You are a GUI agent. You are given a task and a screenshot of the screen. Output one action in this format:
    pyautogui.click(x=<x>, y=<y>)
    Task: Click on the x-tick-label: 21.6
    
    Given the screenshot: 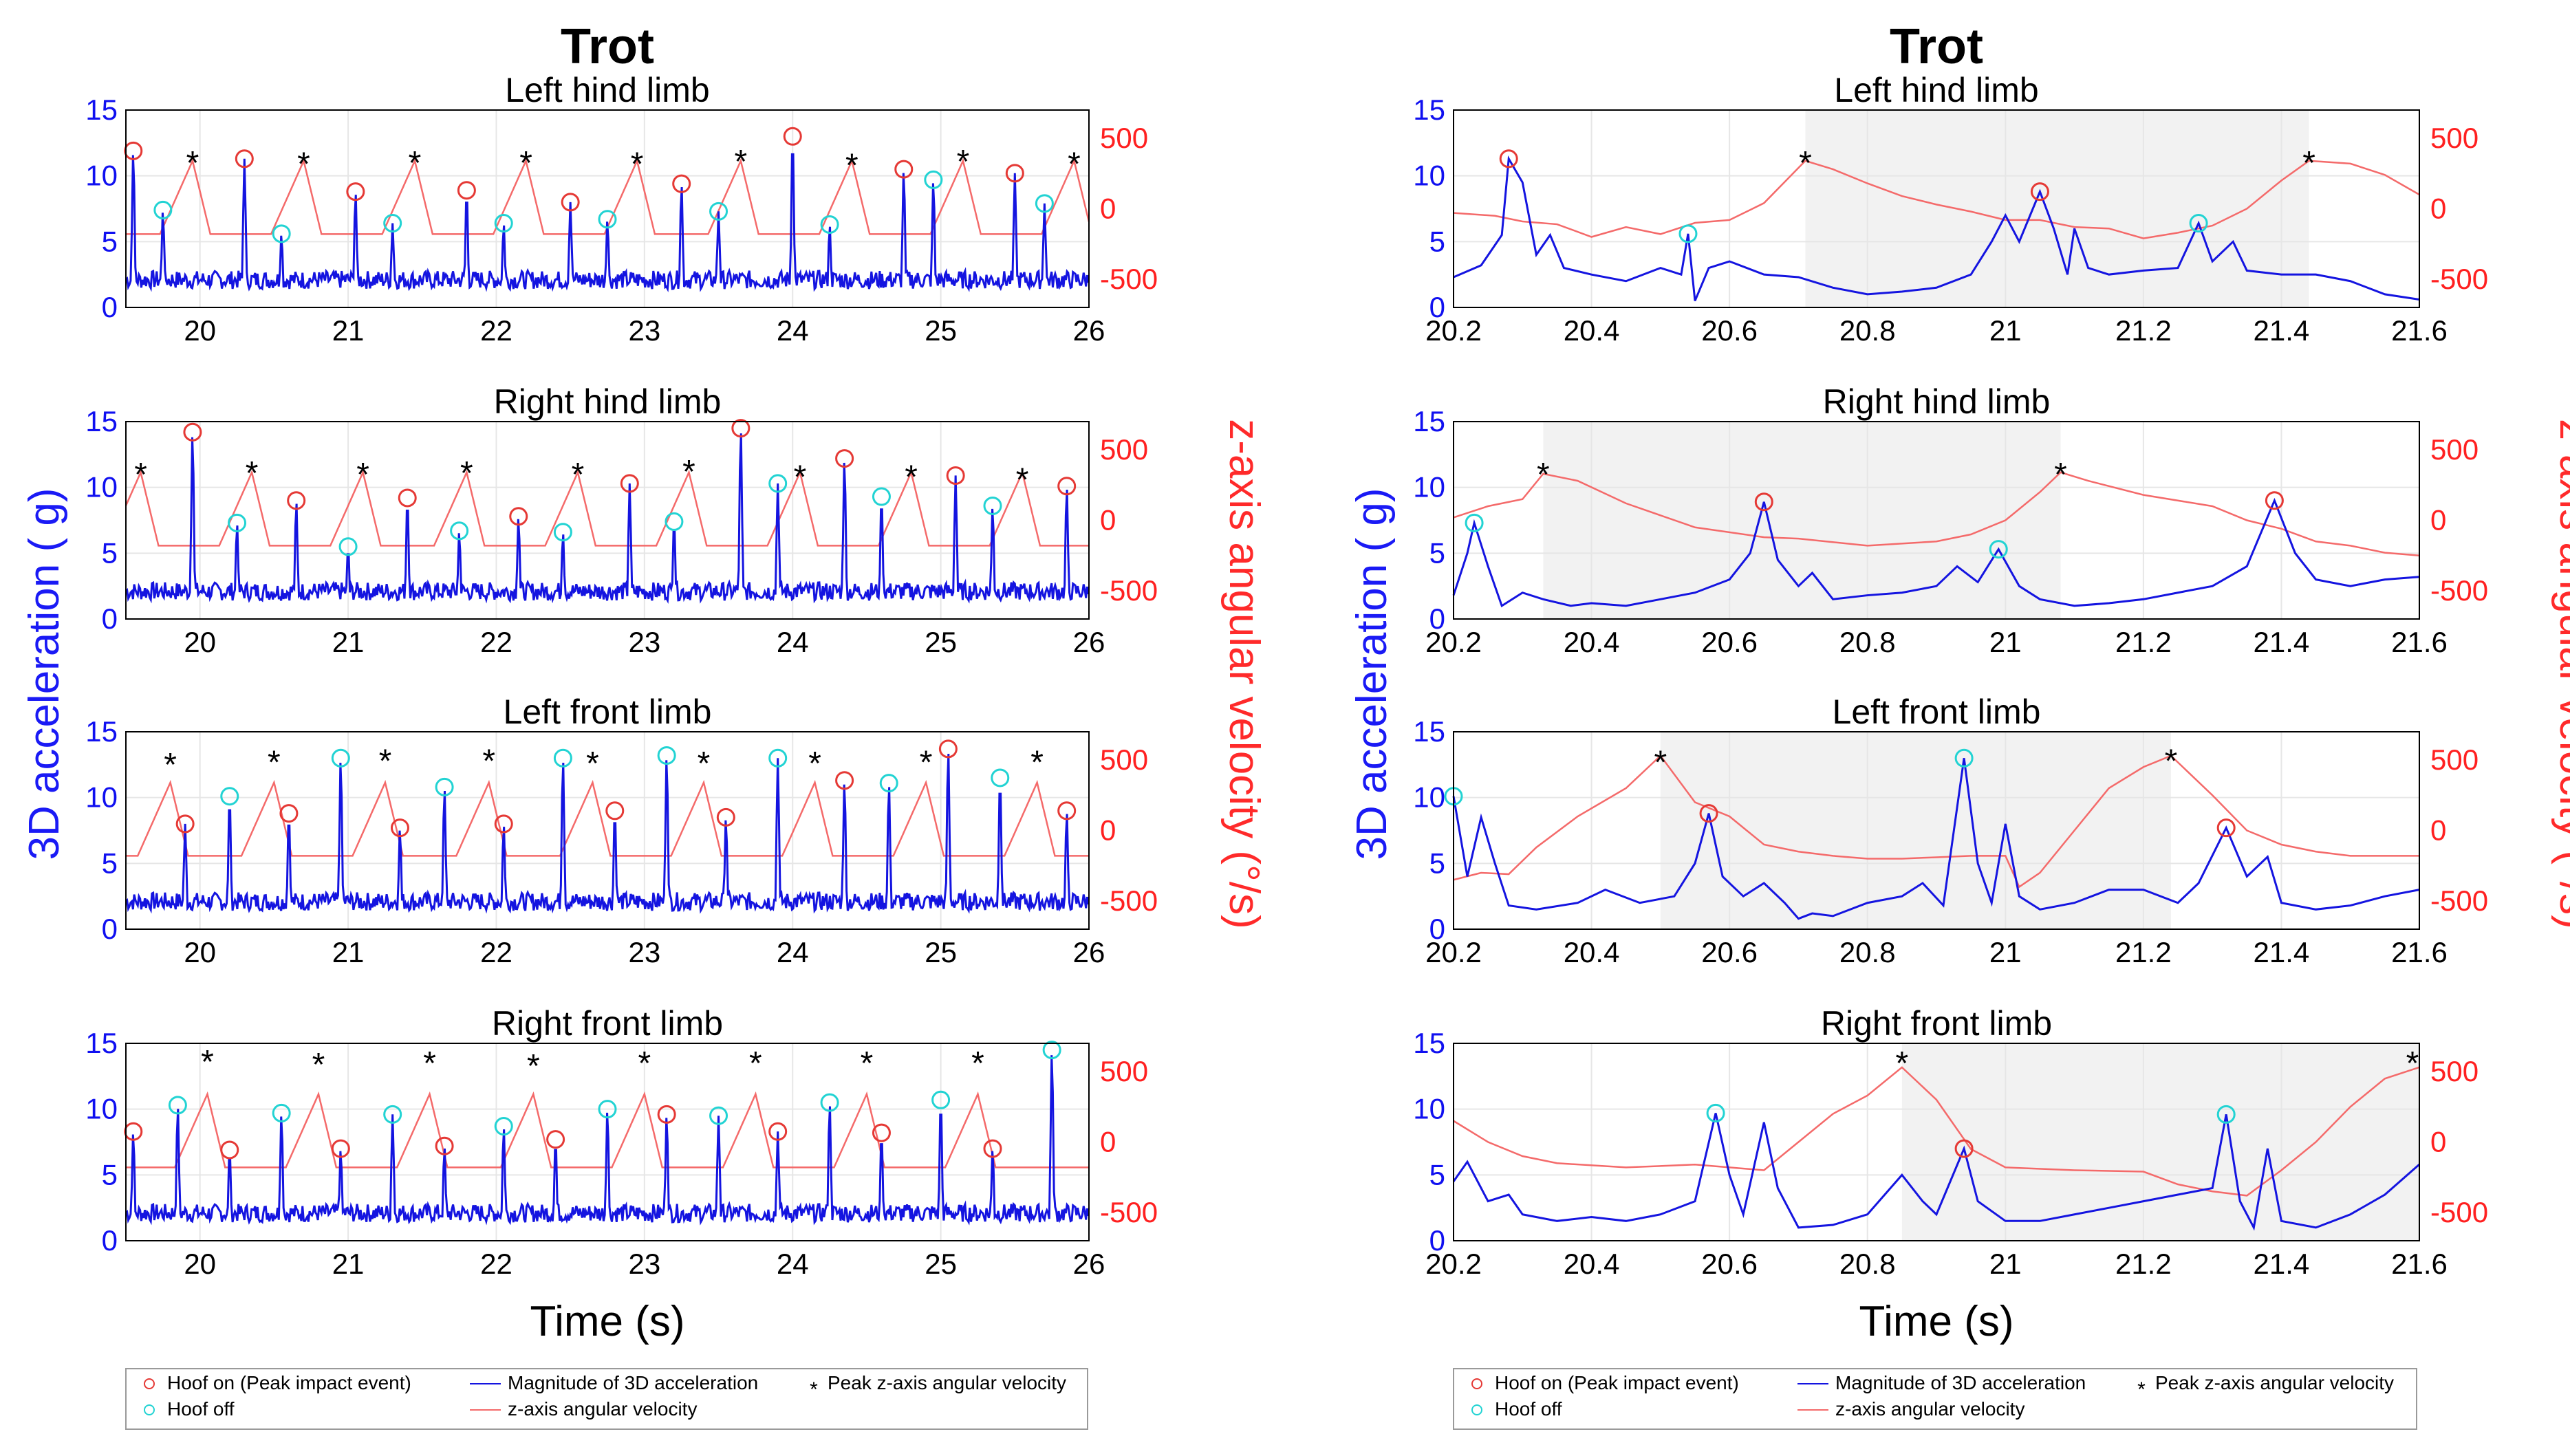 What is the action you would take?
    pyautogui.click(x=2419, y=330)
    